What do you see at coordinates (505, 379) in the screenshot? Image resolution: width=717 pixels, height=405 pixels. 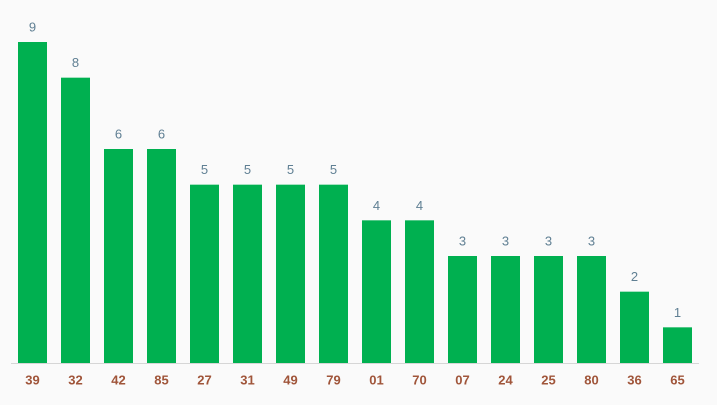 I see `x-tick-label: 24` at bounding box center [505, 379].